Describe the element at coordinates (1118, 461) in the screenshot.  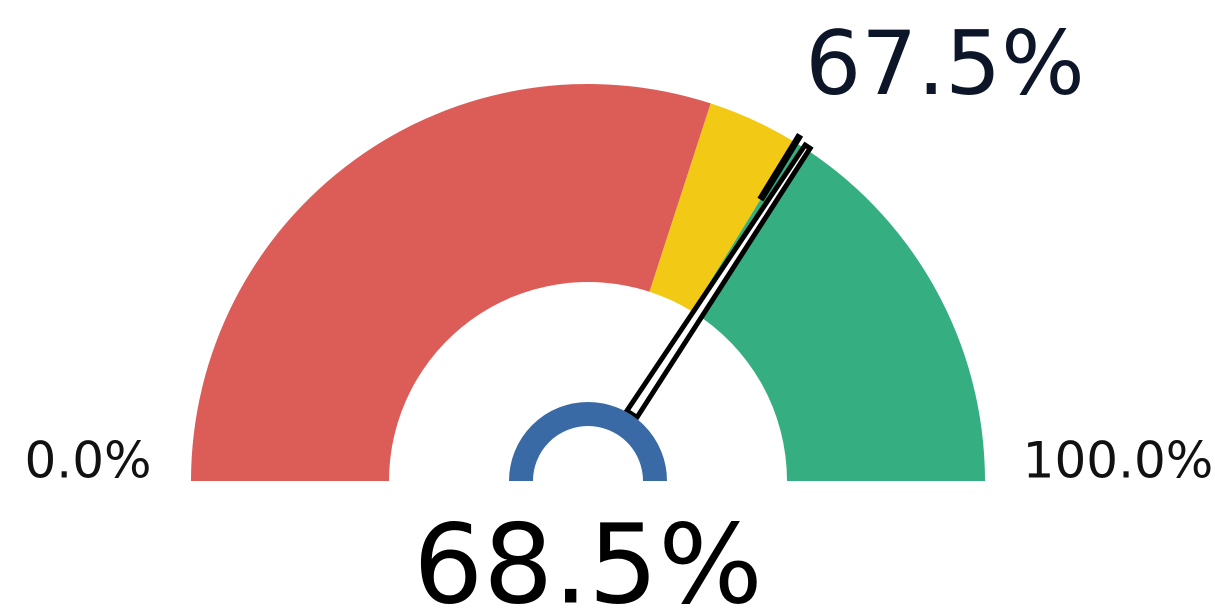
I see `max-label: 100.0%` at that location.